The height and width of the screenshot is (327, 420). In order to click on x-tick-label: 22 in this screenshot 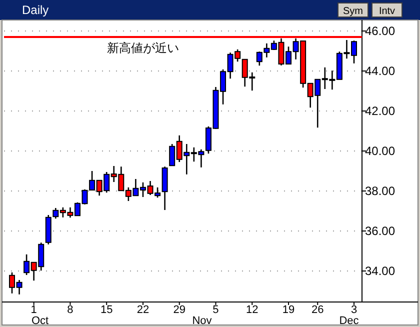, I will do `click(143, 310)`.